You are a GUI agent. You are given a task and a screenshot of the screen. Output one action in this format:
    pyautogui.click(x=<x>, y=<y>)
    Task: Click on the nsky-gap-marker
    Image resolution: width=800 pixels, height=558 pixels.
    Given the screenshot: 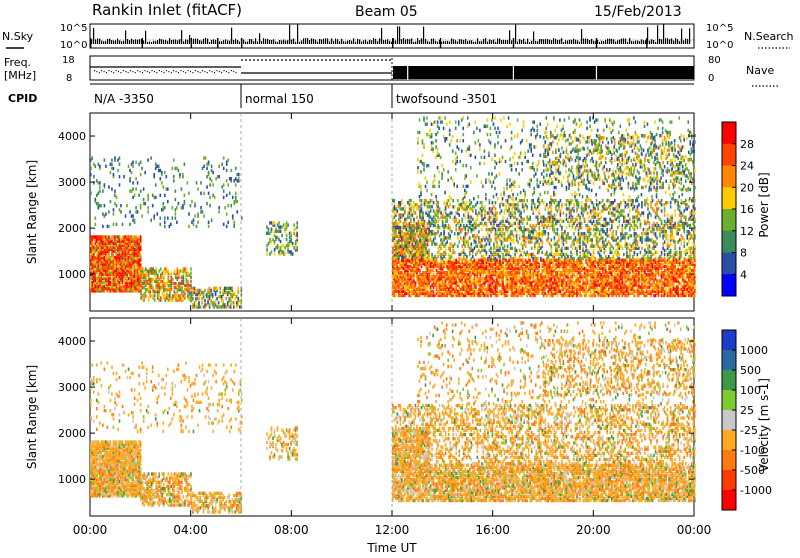 What is the action you would take?
    pyautogui.click(x=513, y=43)
    